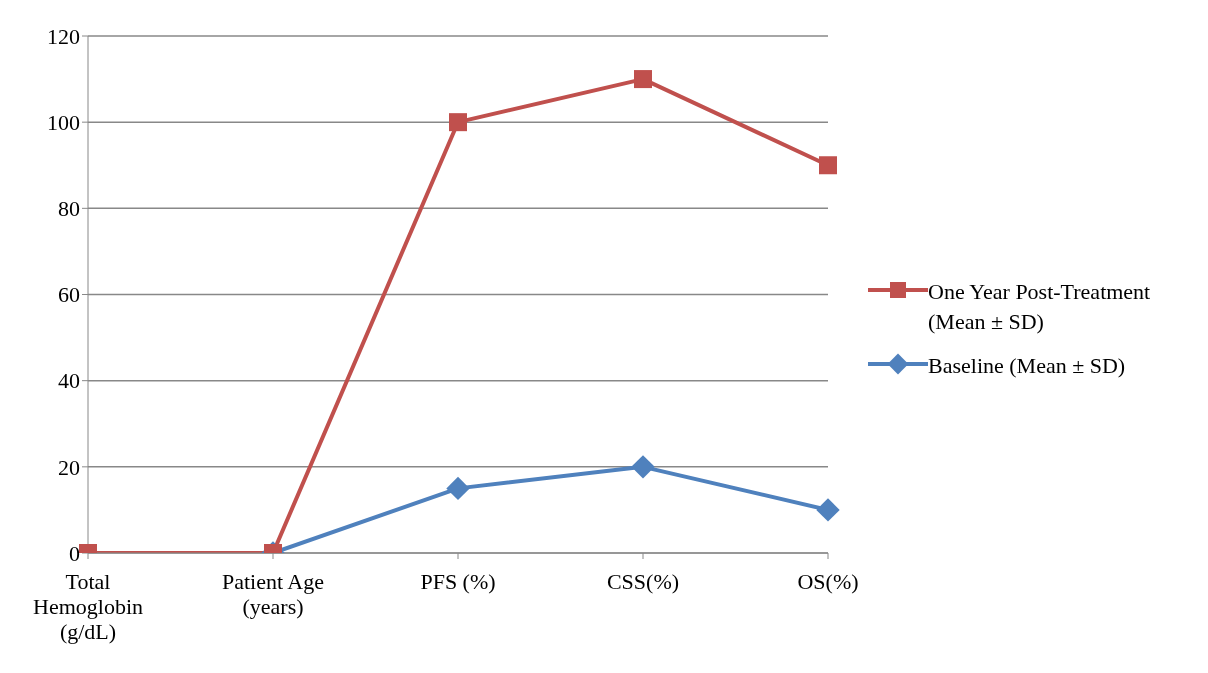  What do you see at coordinates (828, 581) in the screenshot?
I see `x-tick-label: OS(%)` at bounding box center [828, 581].